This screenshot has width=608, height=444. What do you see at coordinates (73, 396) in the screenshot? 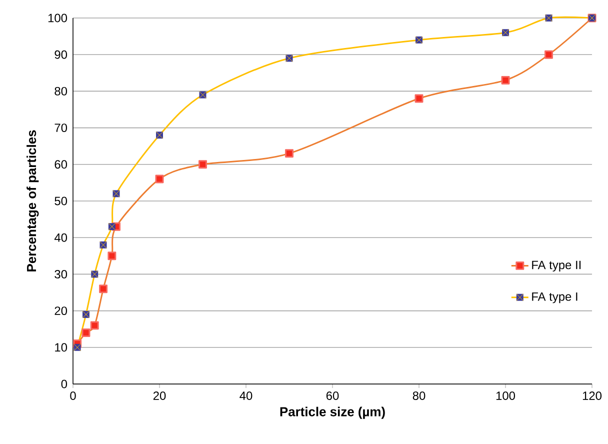
I see `x-tick-label: 0` at bounding box center [73, 396].